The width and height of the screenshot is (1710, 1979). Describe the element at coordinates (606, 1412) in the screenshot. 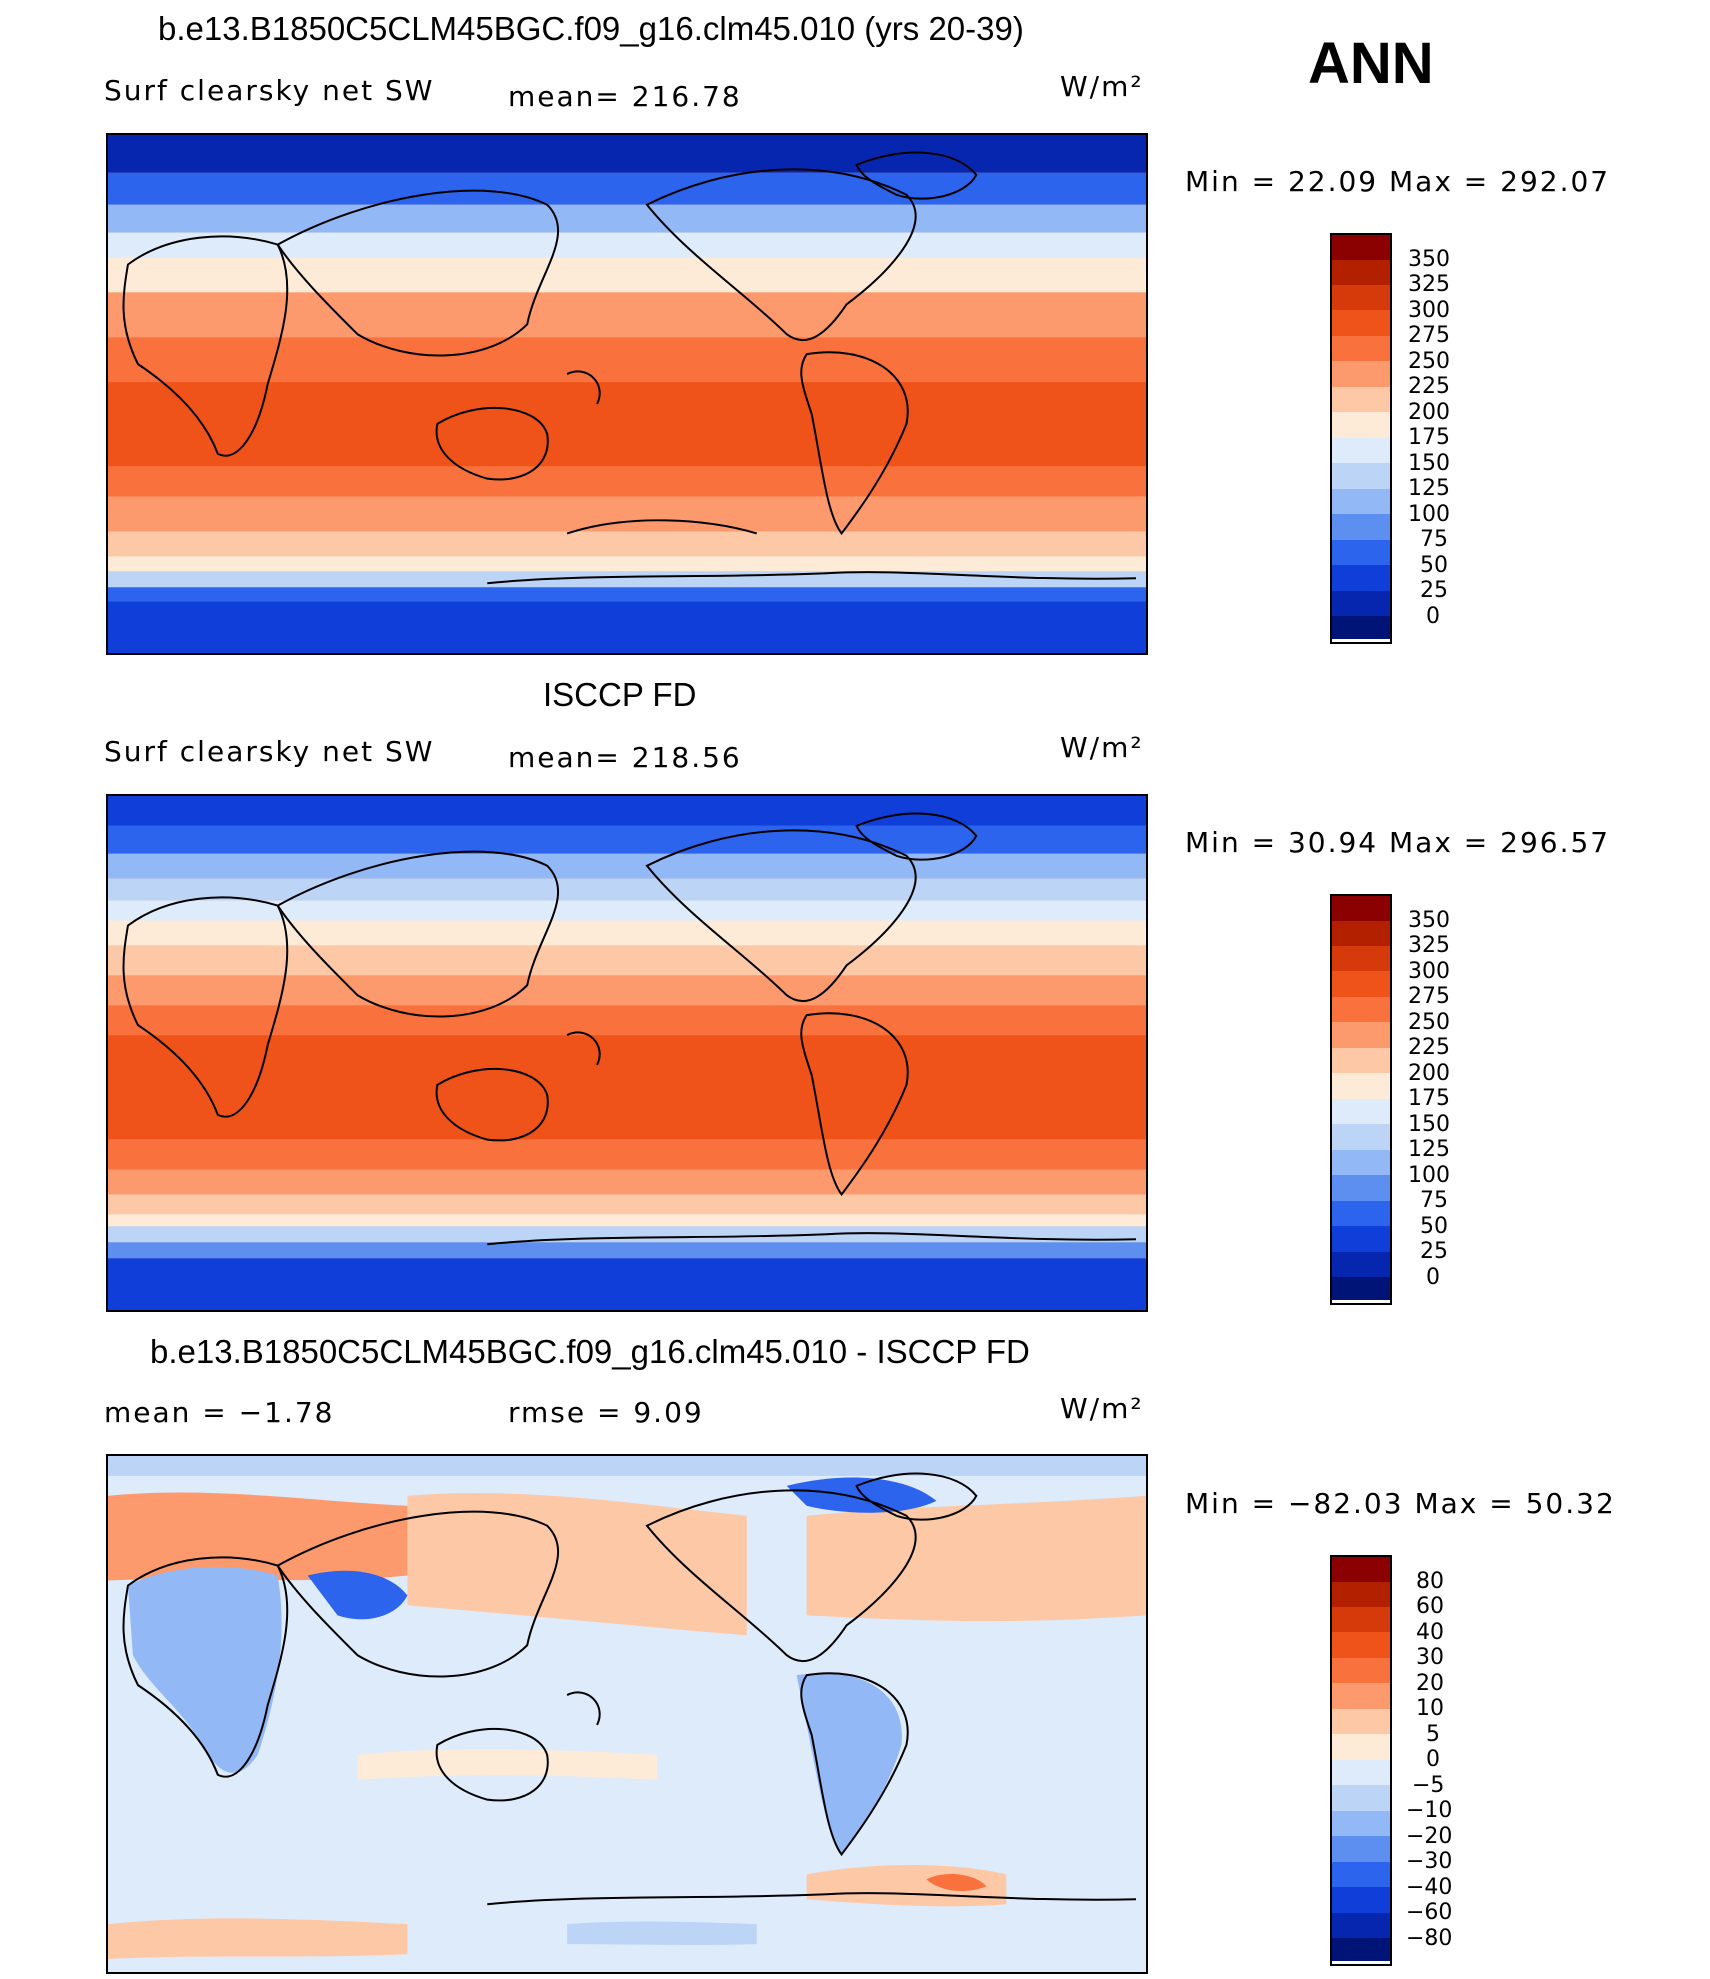

I see `panel-3-rmse-label: rmse = 9.09` at that location.